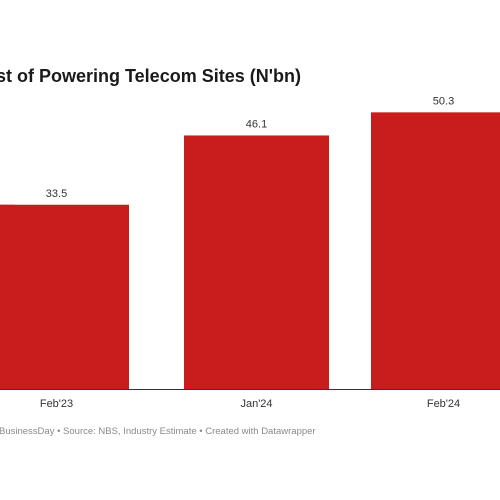 This screenshot has height=500, width=500. What do you see at coordinates (443, 101) in the screenshot?
I see `value-label-4: 50.3` at bounding box center [443, 101].